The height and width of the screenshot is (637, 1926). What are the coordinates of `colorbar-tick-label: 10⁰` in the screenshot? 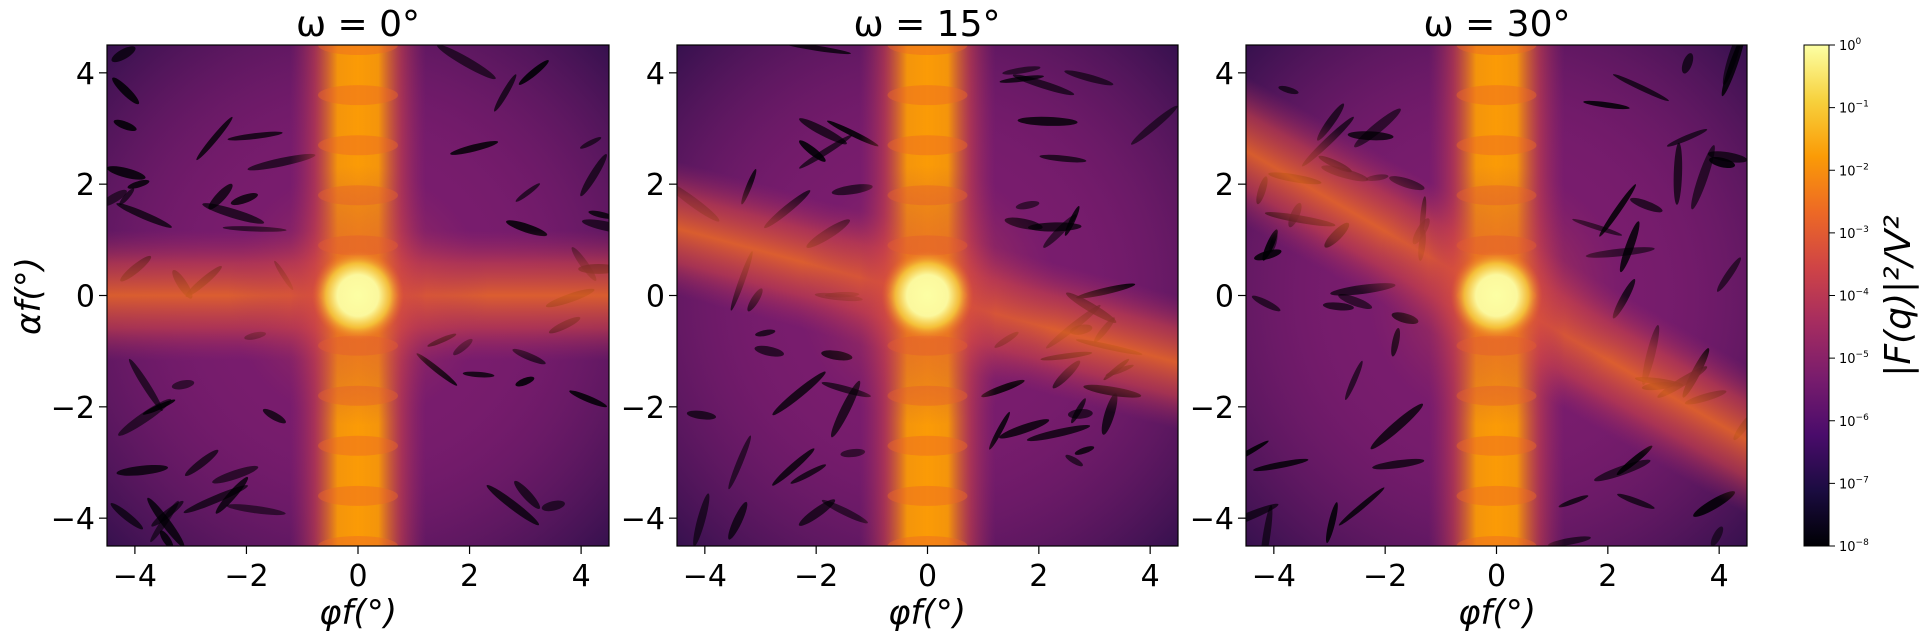 It's located at (1850, 45).